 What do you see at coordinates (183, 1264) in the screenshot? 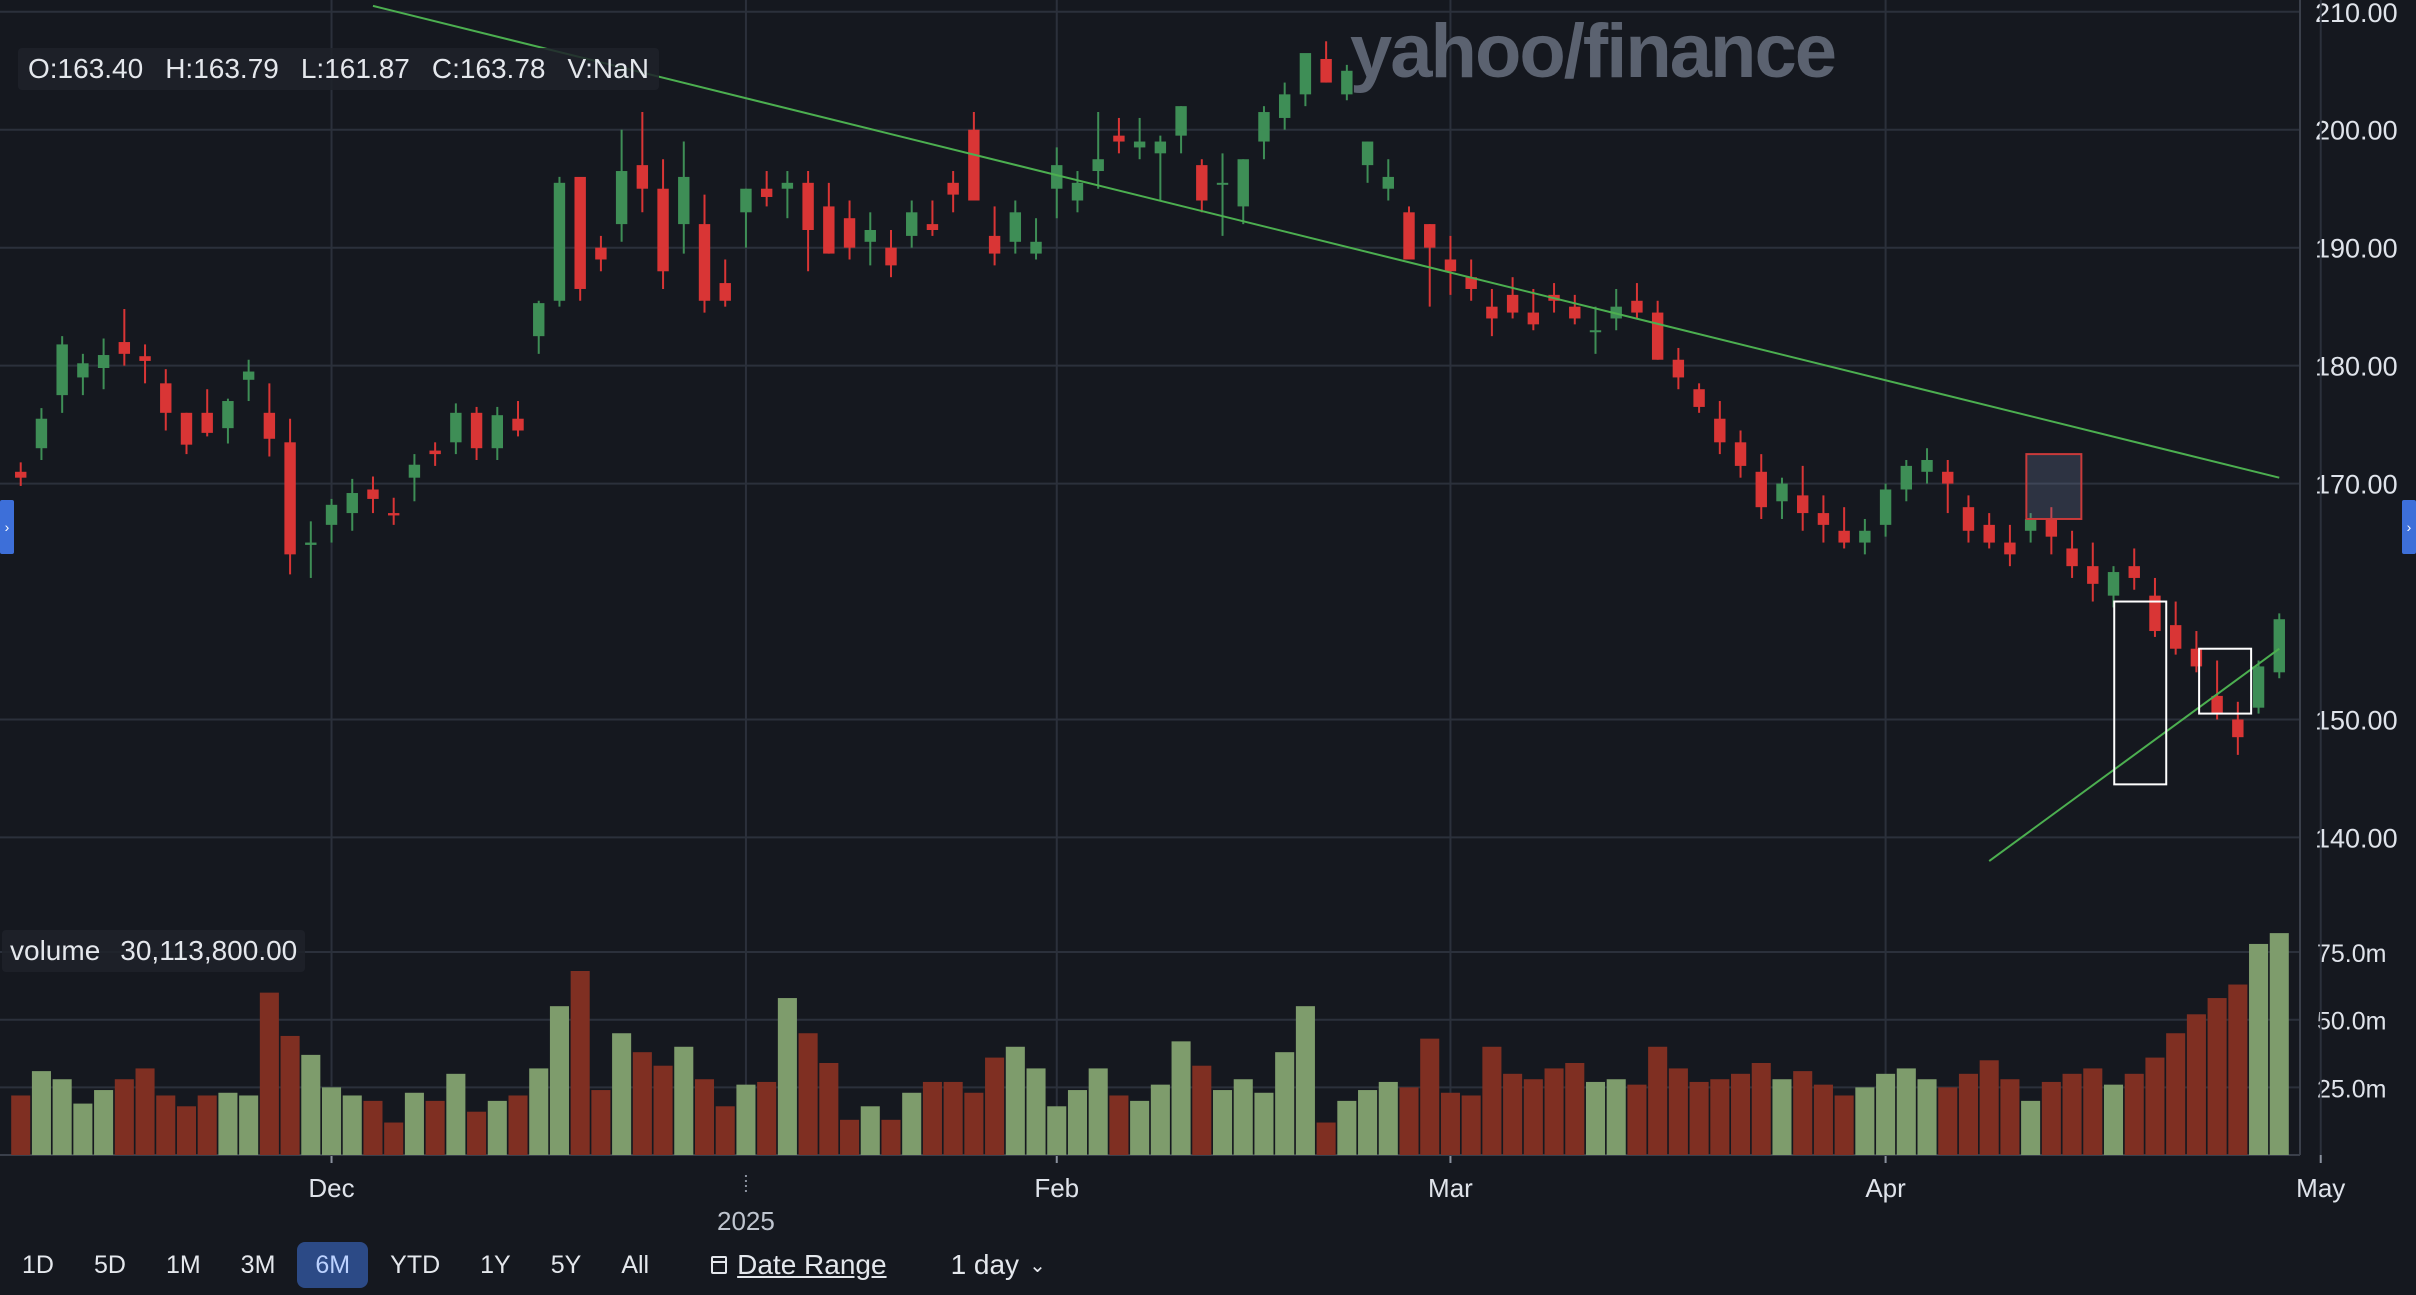
I see `range-1m-button: 1M` at bounding box center [183, 1264].